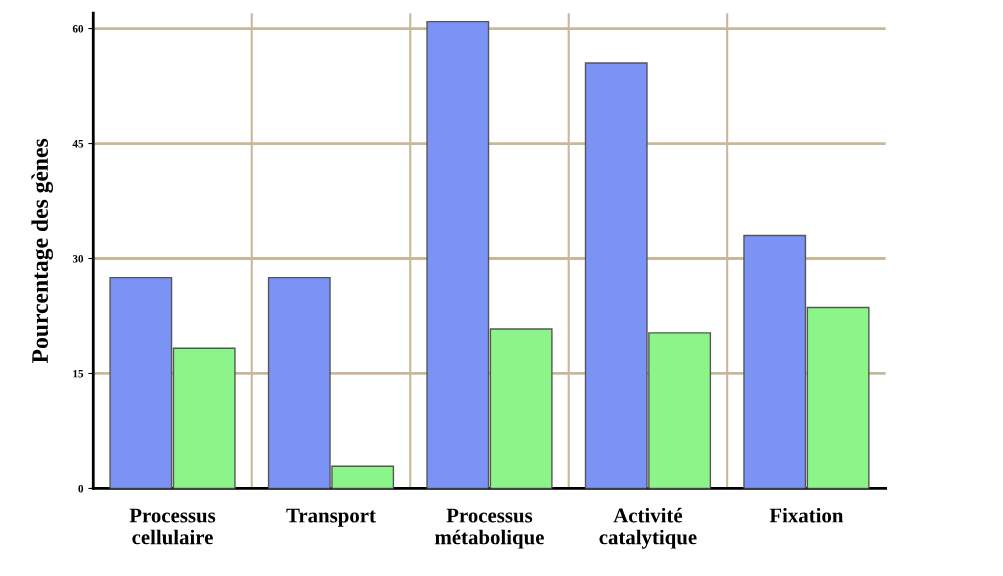  What do you see at coordinates (78, 144) in the screenshot?
I see `y-tick-label: 45` at bounding box center [78, 144].